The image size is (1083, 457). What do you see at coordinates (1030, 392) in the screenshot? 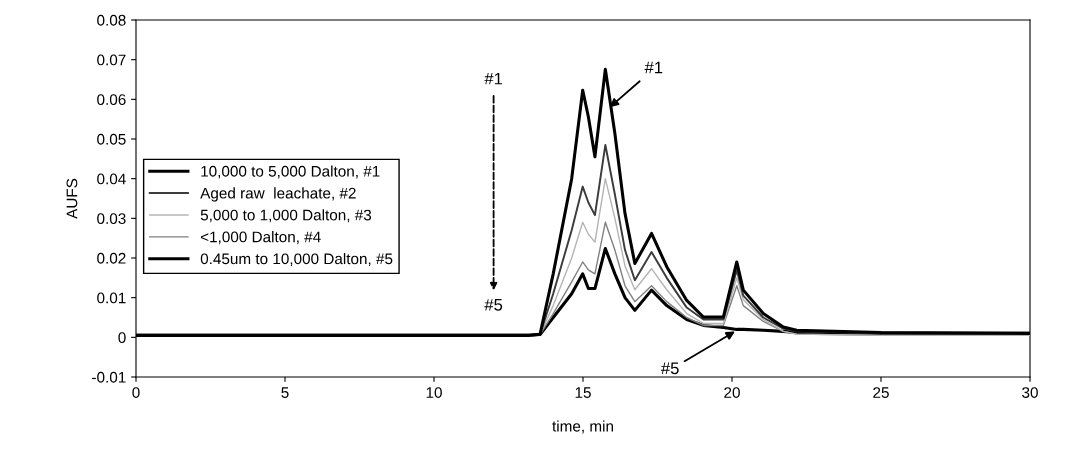
I see `x-tick-label: 30` at bounding box center [1030, 392].